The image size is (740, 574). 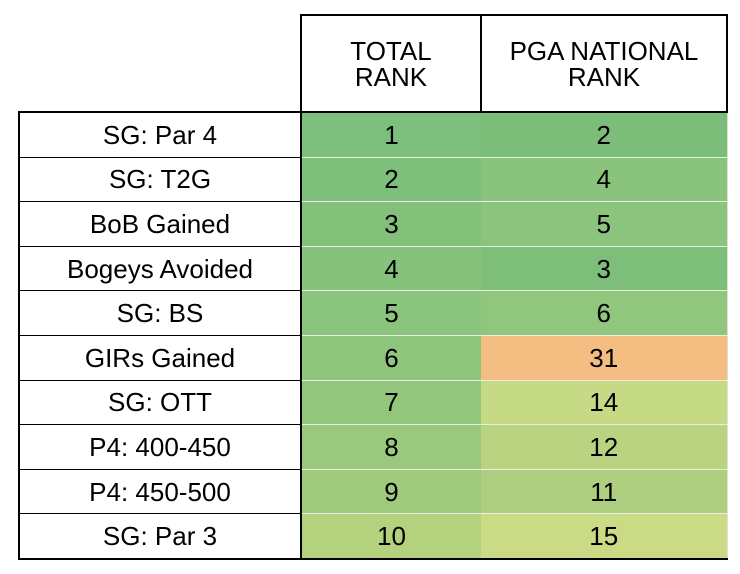 I want to click on metric-cell: SG: Par 4, so click(x=160, y=134).